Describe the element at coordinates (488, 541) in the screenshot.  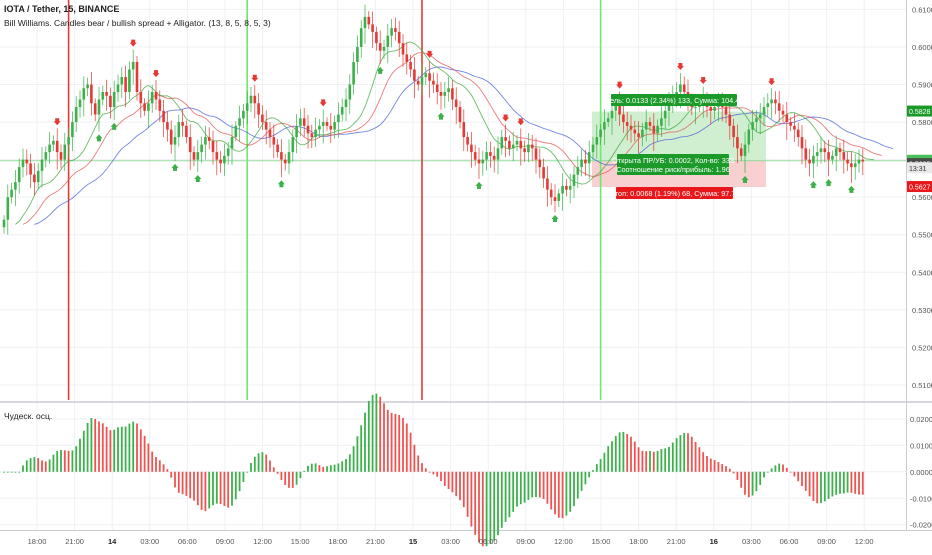
I see `time-tick-label: 06:00` at that location.